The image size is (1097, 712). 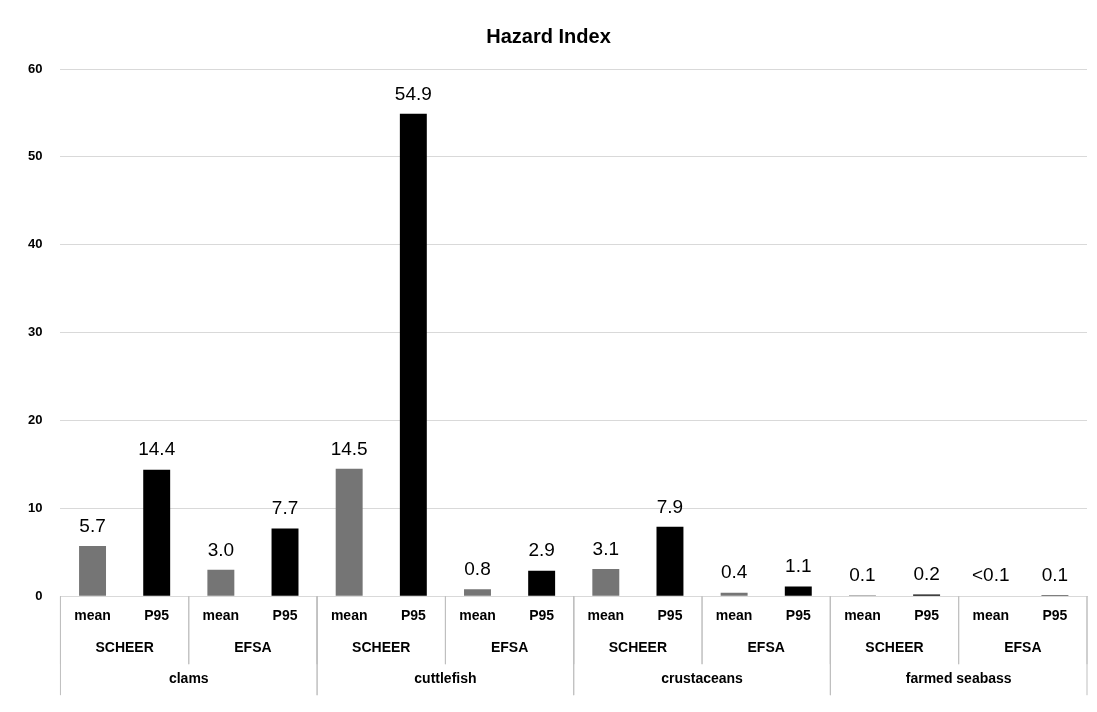 I want to click on y-tick-label: 40, so click(x=35, y=244).